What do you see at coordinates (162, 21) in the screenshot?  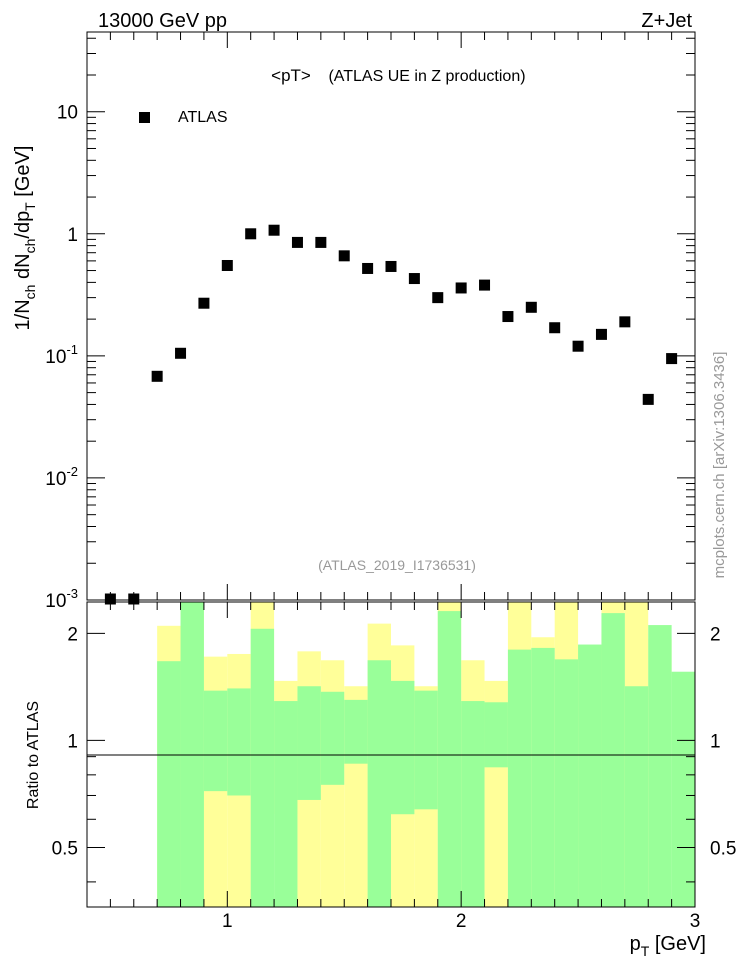 I see `header-left: 13000 GeV pp` at bounding box center [162, 21].